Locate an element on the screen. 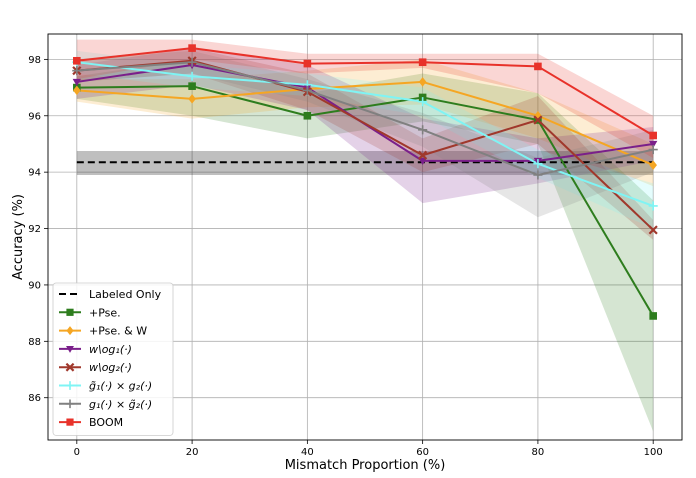 The width and height of the screenshot is (696, 478). legend-label: Labeled Only is located at coordinates (125, 294).